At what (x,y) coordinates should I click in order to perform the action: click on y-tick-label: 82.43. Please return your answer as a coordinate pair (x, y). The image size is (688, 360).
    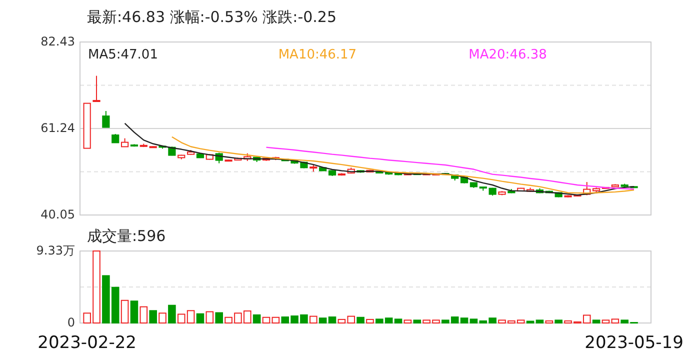
    Looking at the image, I should click on (57, 41).